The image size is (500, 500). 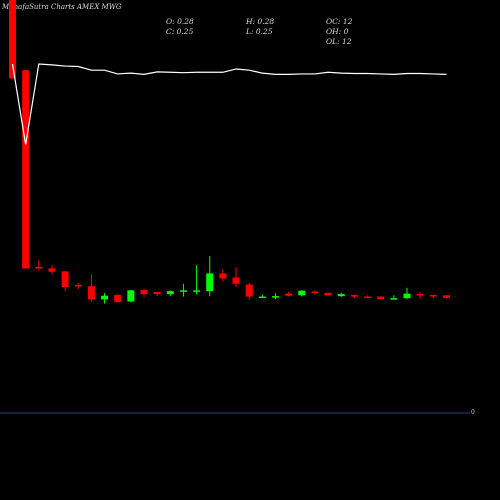 What do you see at coordinates (62, 7) in the screenshot?
I see `chart-title: MunafaSutra Charts AMEX MWG` at bounding box center [62, 7].